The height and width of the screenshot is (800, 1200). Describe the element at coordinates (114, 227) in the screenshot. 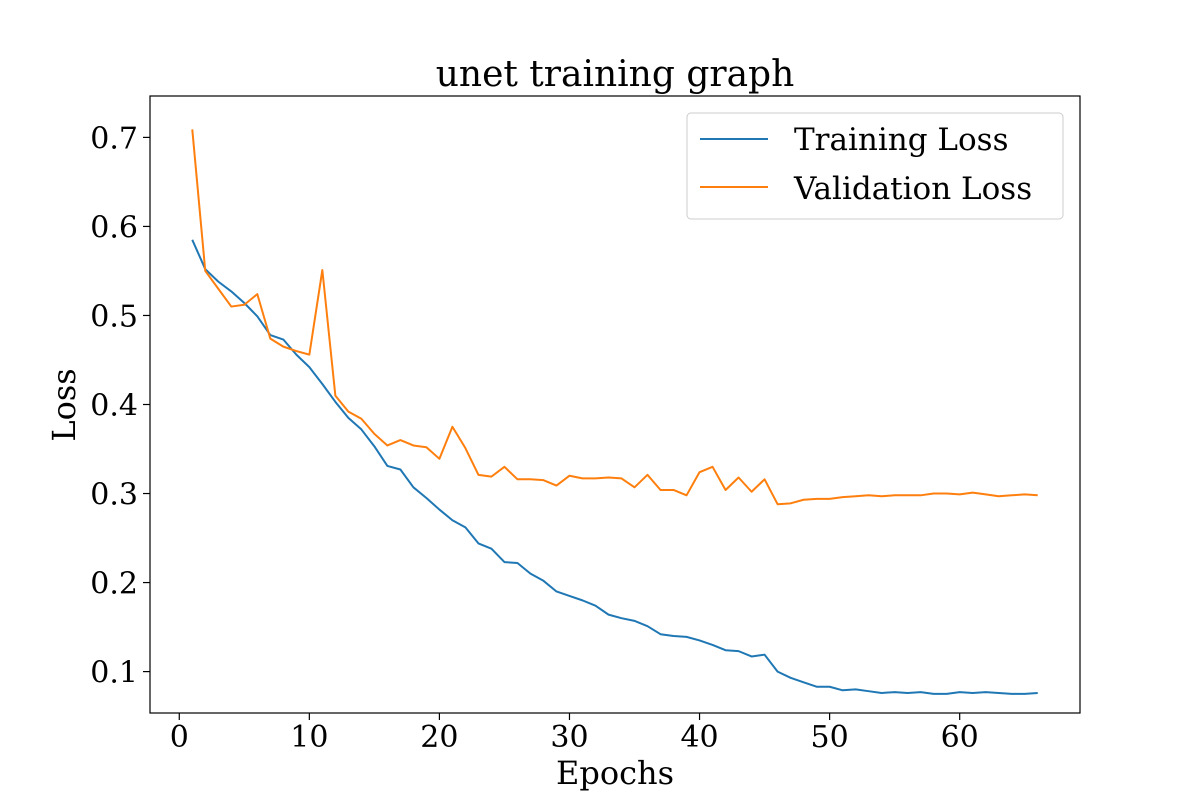

I see `y-tick-label: 0.6` at that location.